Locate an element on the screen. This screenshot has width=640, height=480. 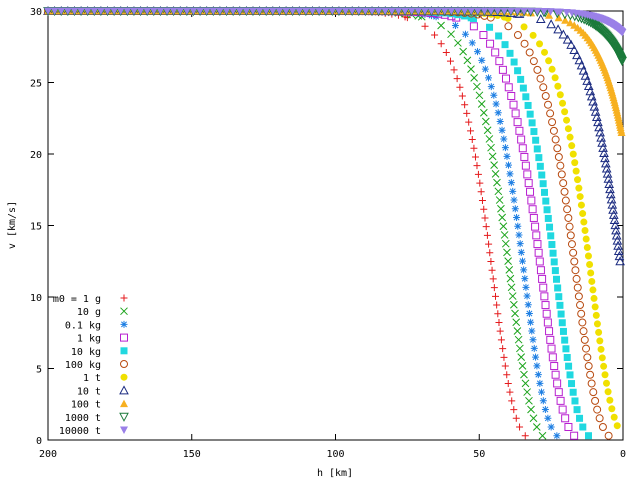
legend-label: 10 g is located at coordinates (89, 312).